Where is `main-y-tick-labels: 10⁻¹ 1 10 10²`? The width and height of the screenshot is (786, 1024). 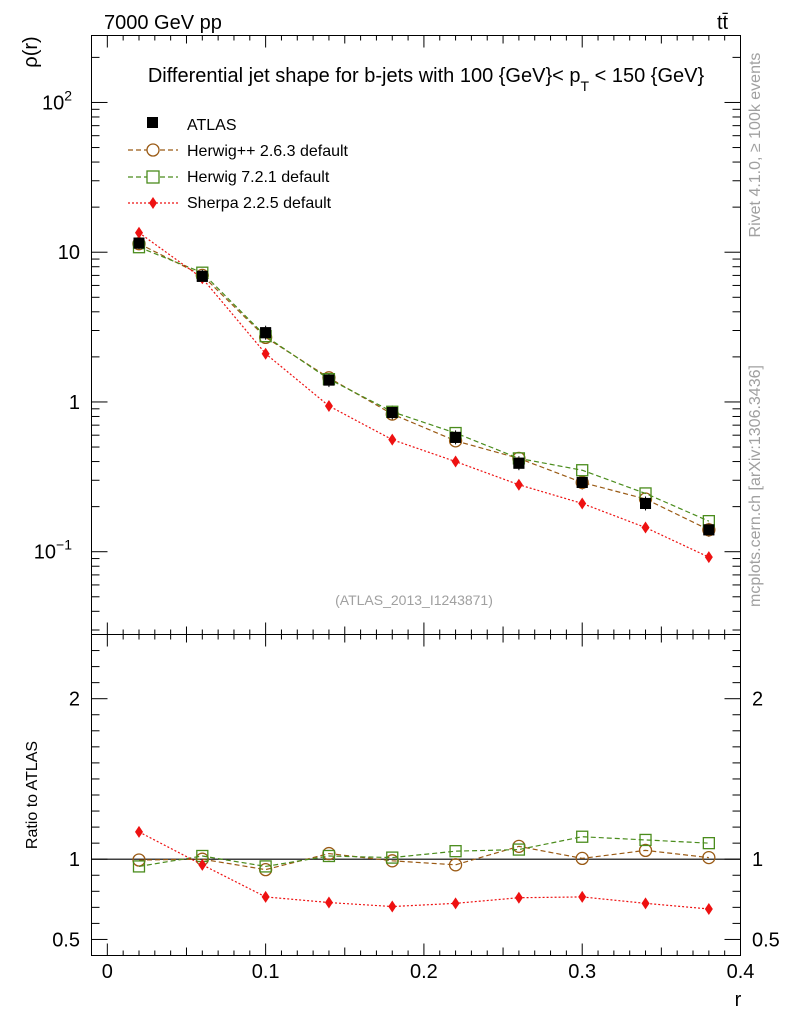 main-y-tick-labels: 10⁻¹ 1 10 10² is located at coordinates (57, 325).